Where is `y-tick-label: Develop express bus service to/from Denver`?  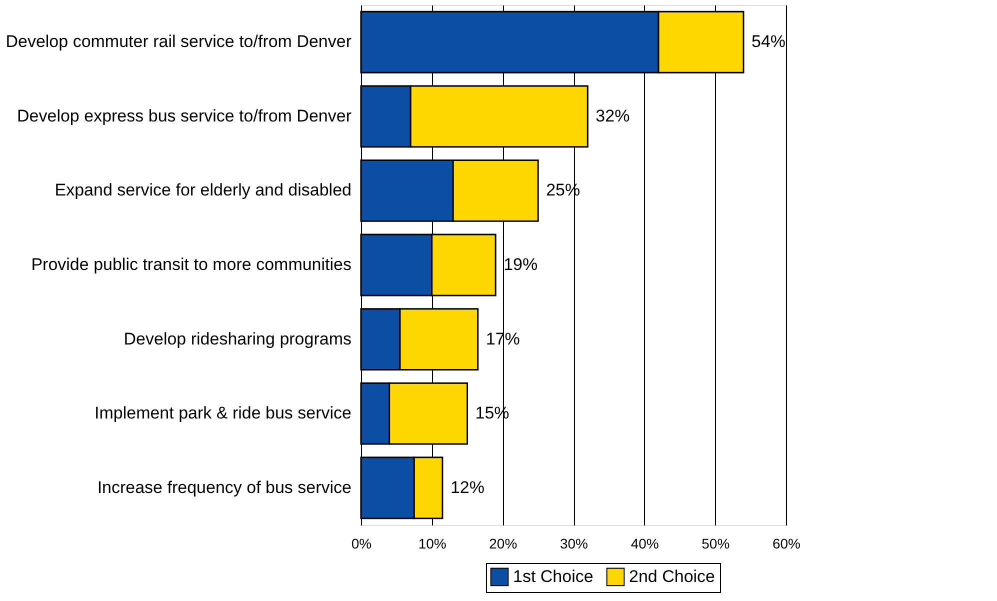
y-tick-label: Develop express bus service to/from Denver is located at coordinates (184, 116).